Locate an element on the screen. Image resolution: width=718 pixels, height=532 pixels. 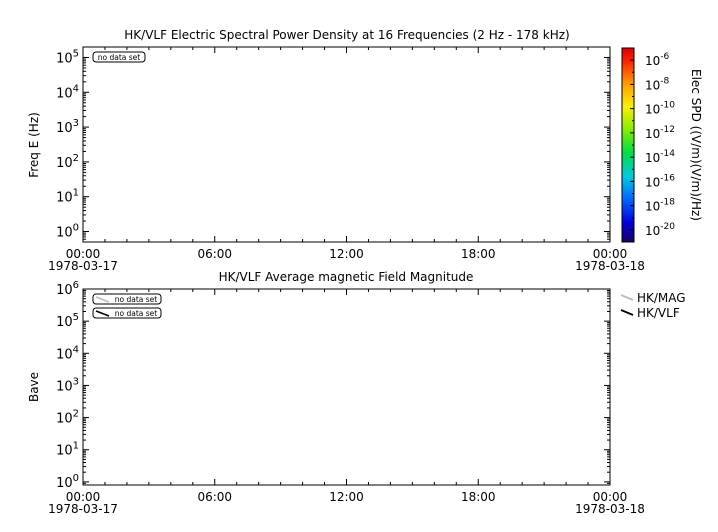
panel1-y-tick-label: 10⁵ is located at coordinates (67, 57).